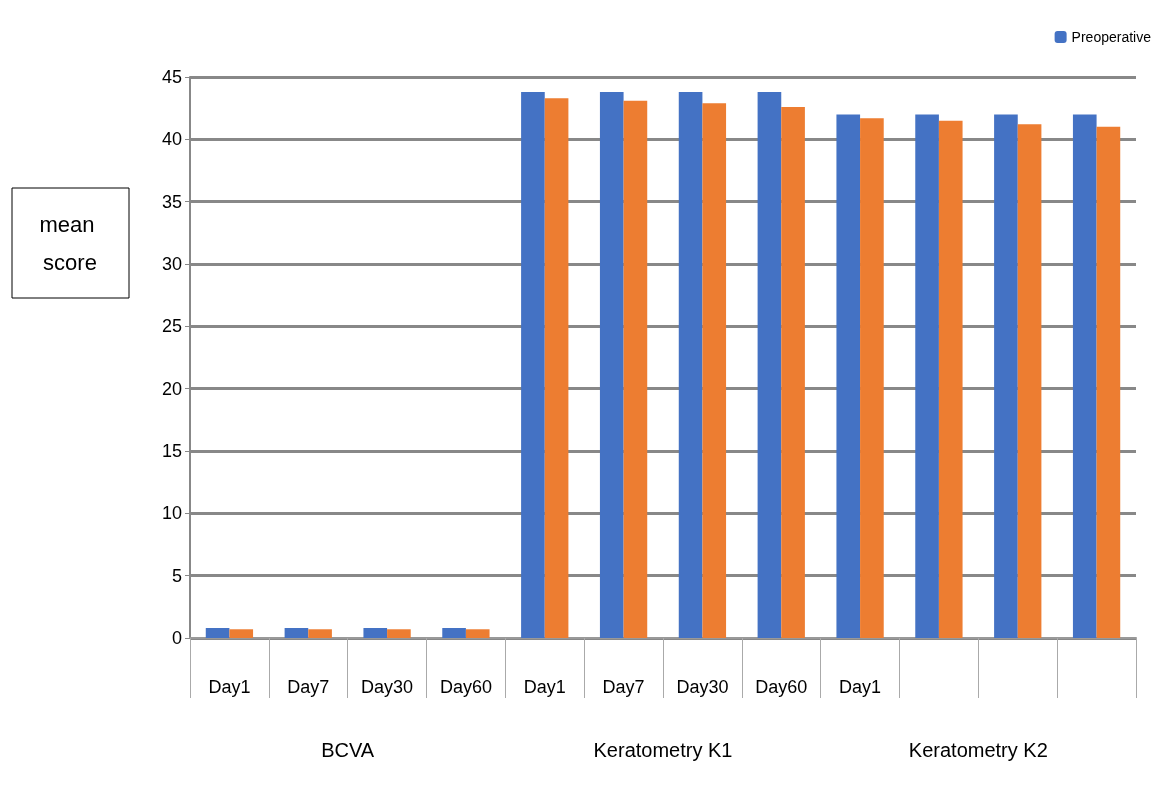 The width and height of the screenshot is (1176, 798). What do you see at coordinates (1111, 37) in the screenshot?
I see `legend-label: Preoperative` at bounding box center [1111, 37].